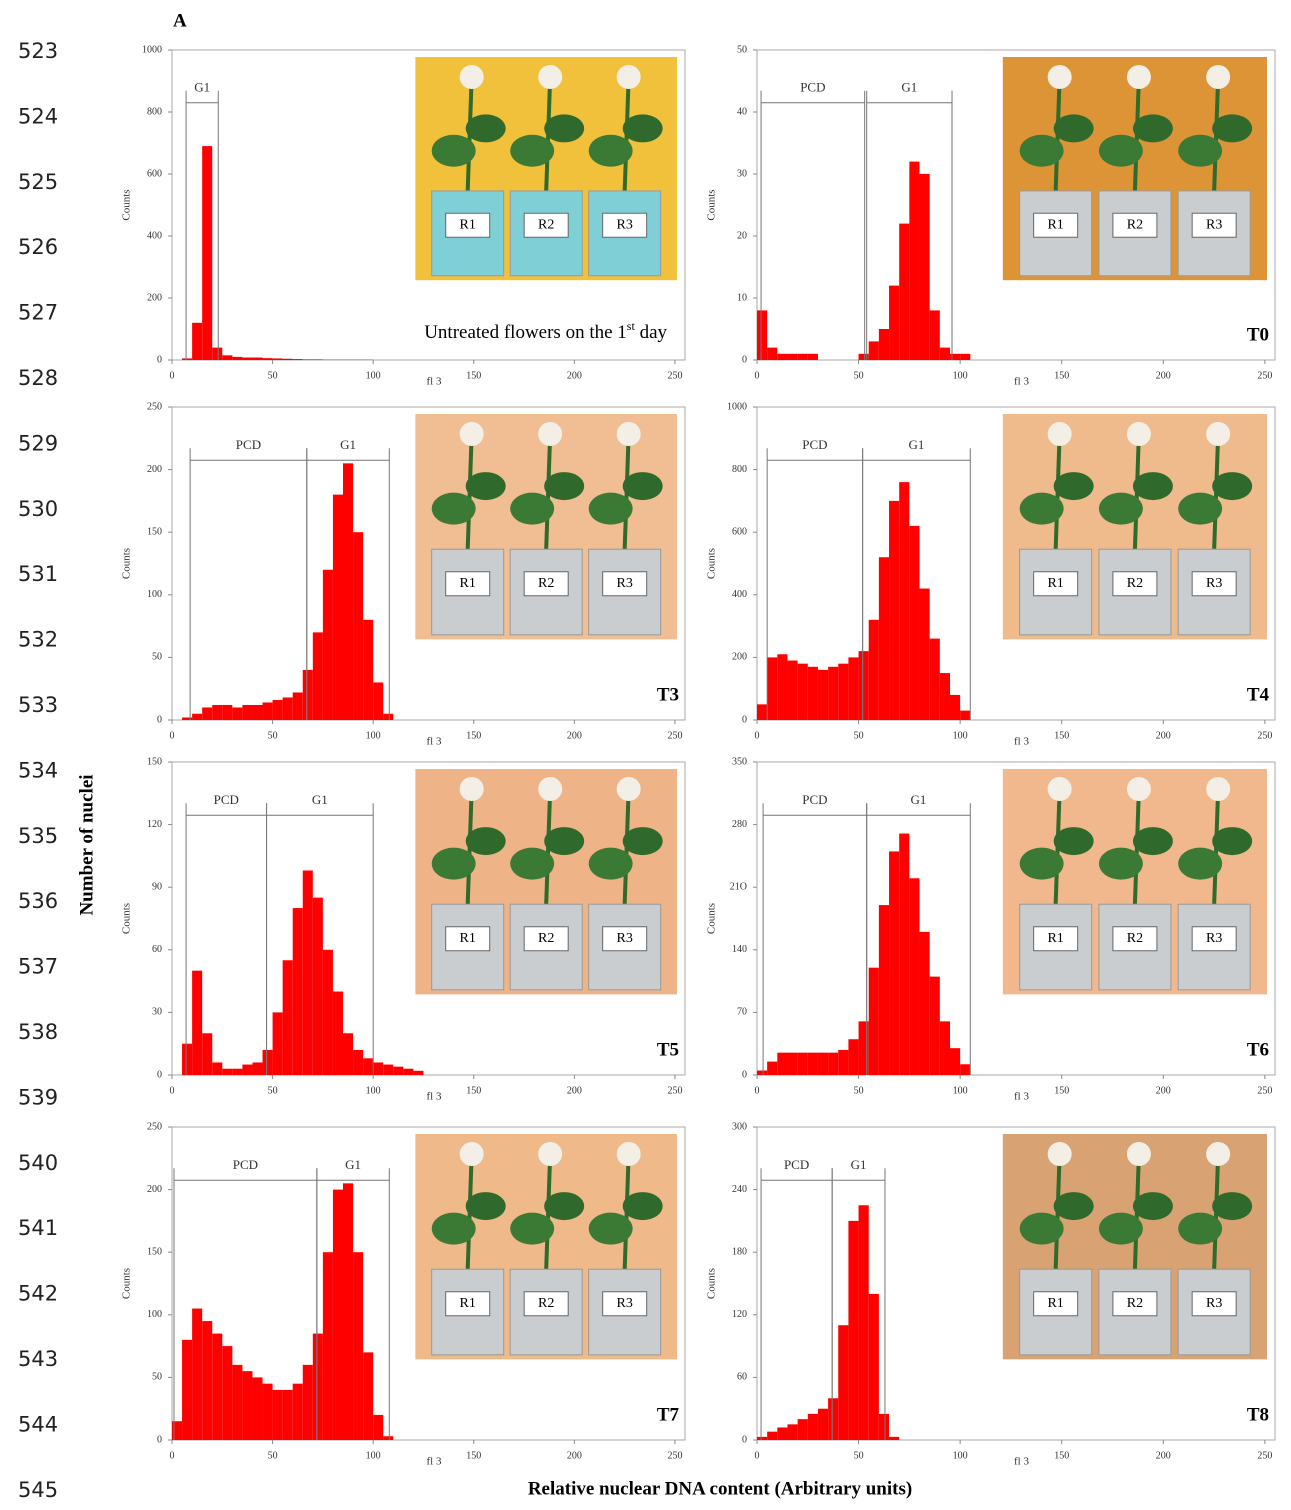 Image resolution: width=1291 pixels, height=1510 pixels. Describe the element at coordinates (545, 331) in the screenshot. I see `caption: Untreated flowers on the 1st day` at that location.